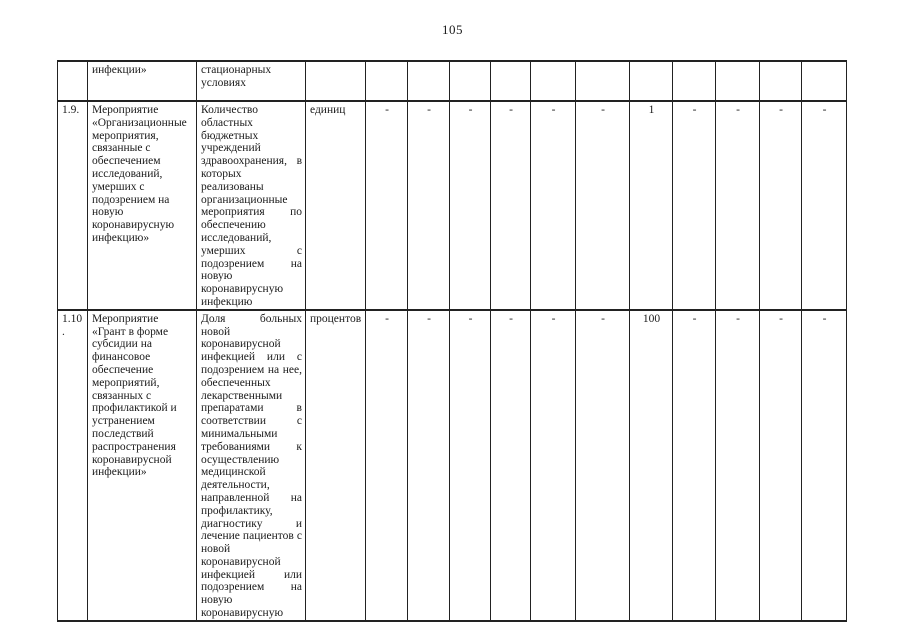 This screenshot has width=905, height=640. Describe the element at coordinates (72, 205) in the screenshot. I see `cell-row-number: 1.9.` at that location.